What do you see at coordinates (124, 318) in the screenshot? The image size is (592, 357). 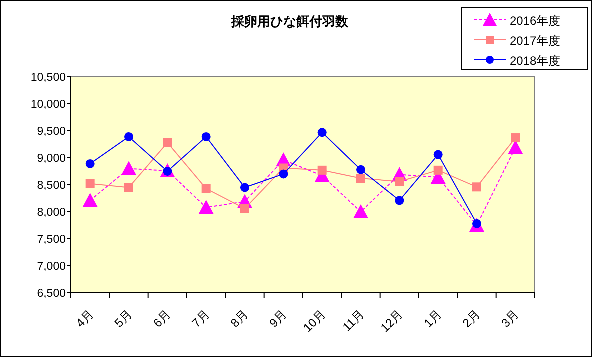 I see `x-tick-label: 5月` at bounding box center [124, 318].